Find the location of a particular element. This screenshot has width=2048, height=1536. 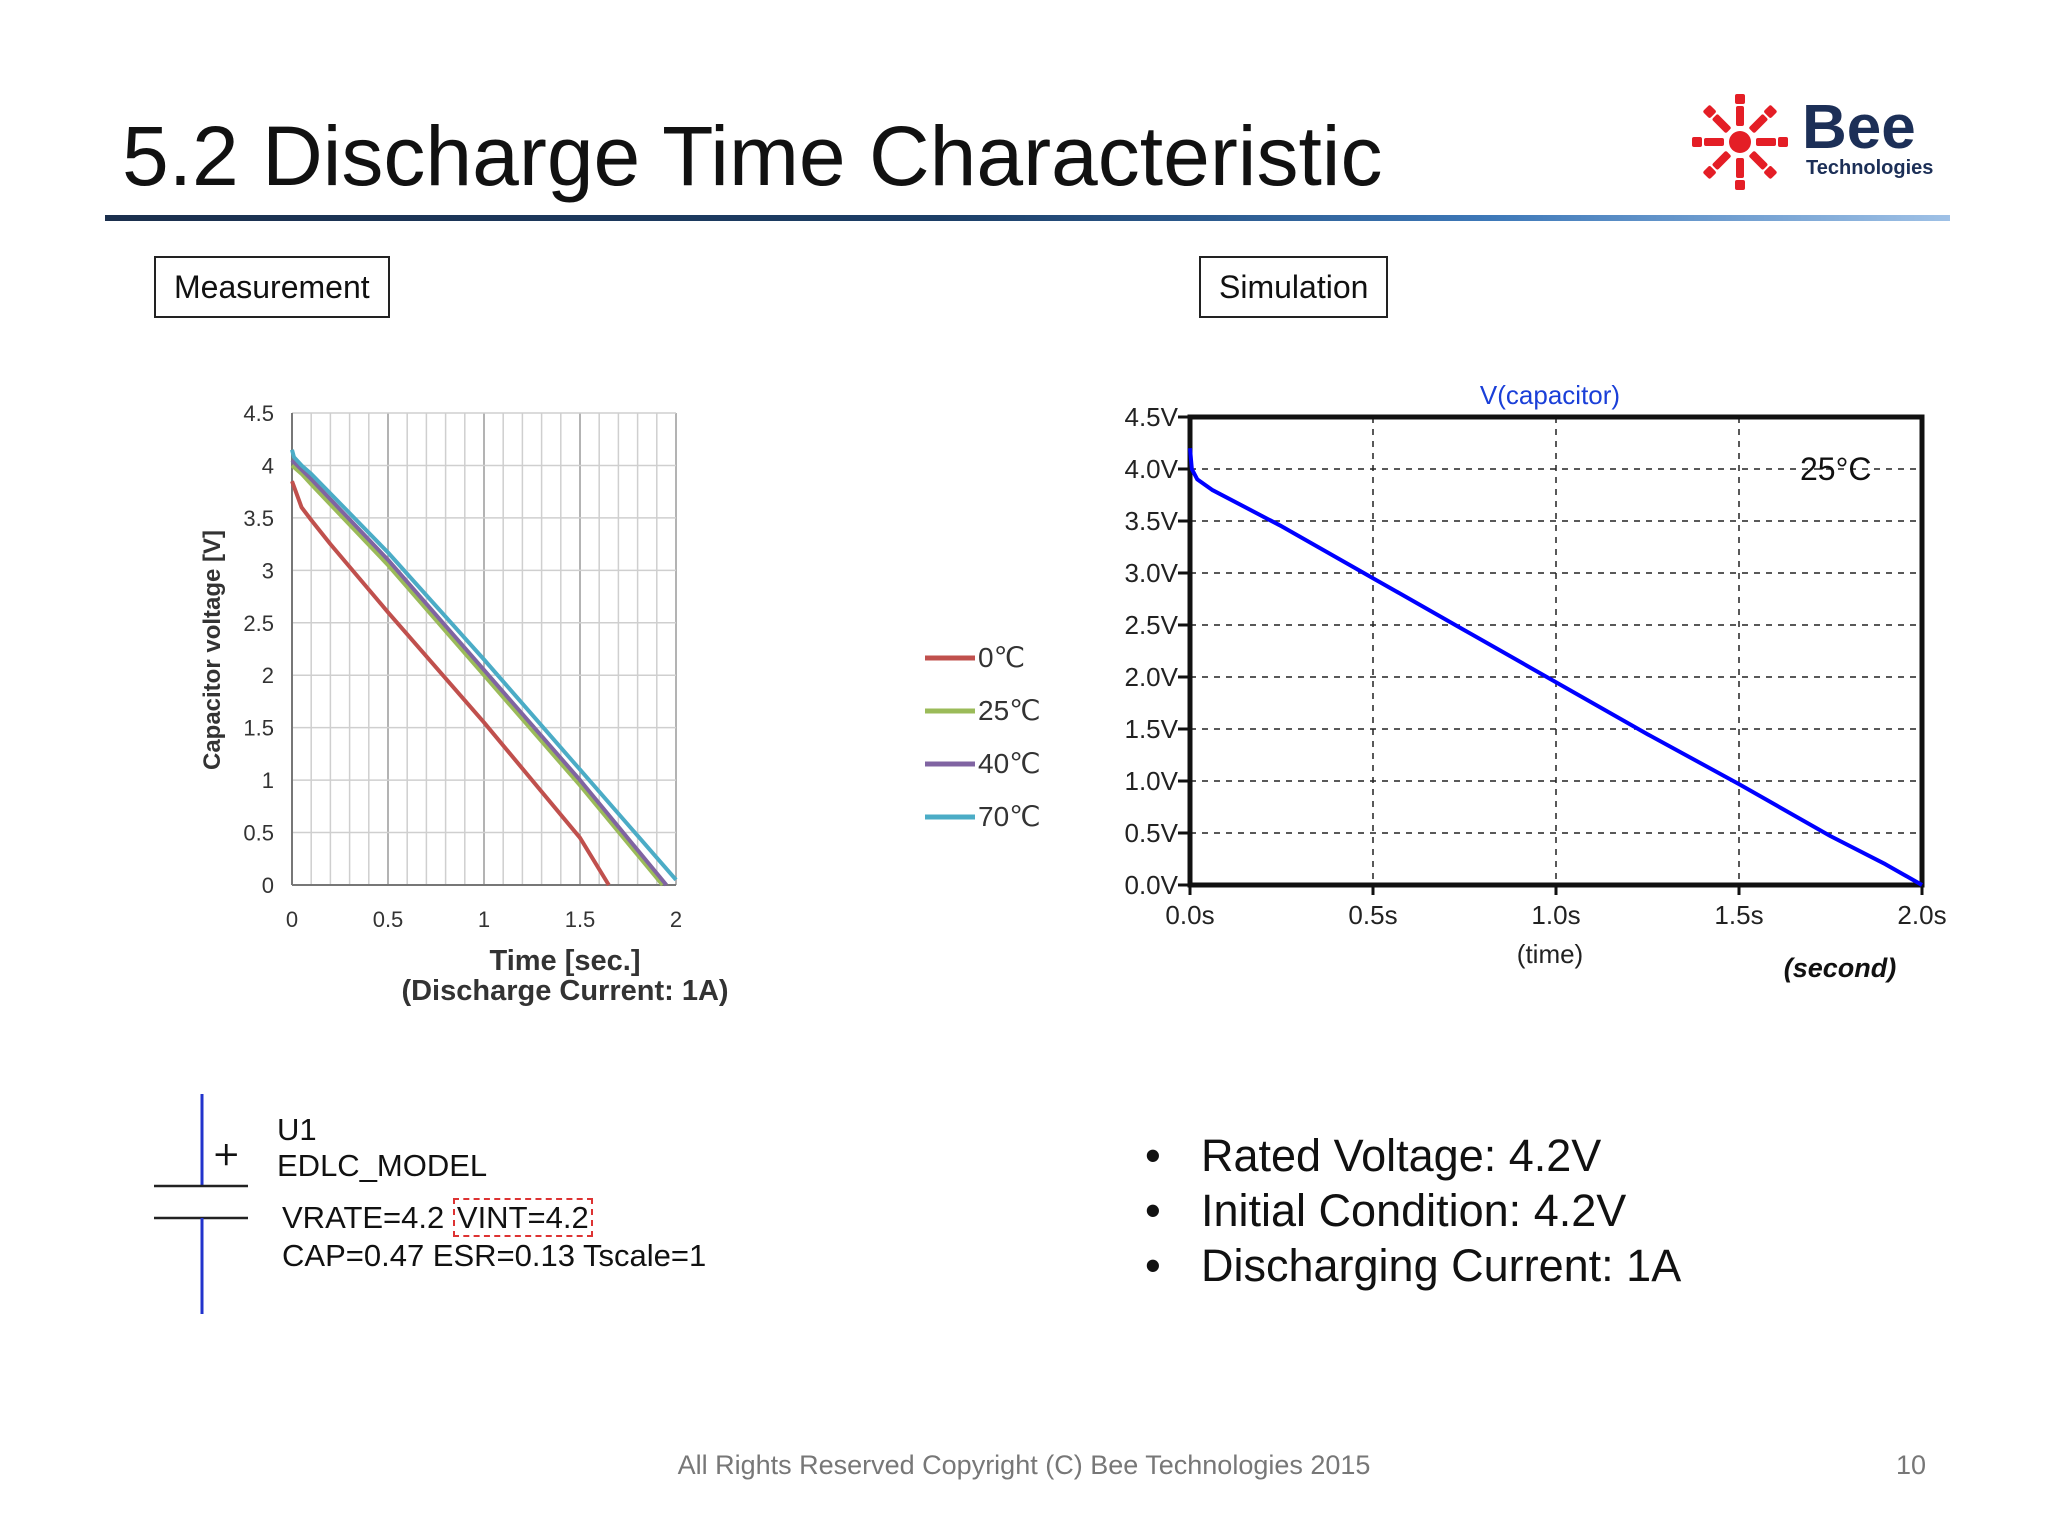

bee-logo: Bee Technologies is located at coordinates (1820, 142).